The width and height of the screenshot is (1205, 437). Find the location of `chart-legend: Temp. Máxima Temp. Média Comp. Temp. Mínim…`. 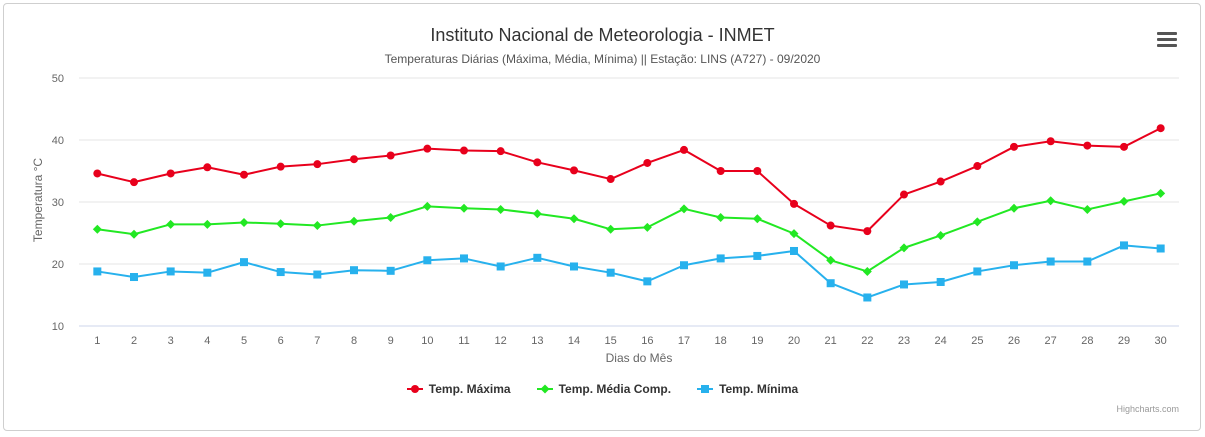

chart-legend: Temp. Máxima Temp. Média Comp. Temp. Mínim… is located at coordinates (602, 389).